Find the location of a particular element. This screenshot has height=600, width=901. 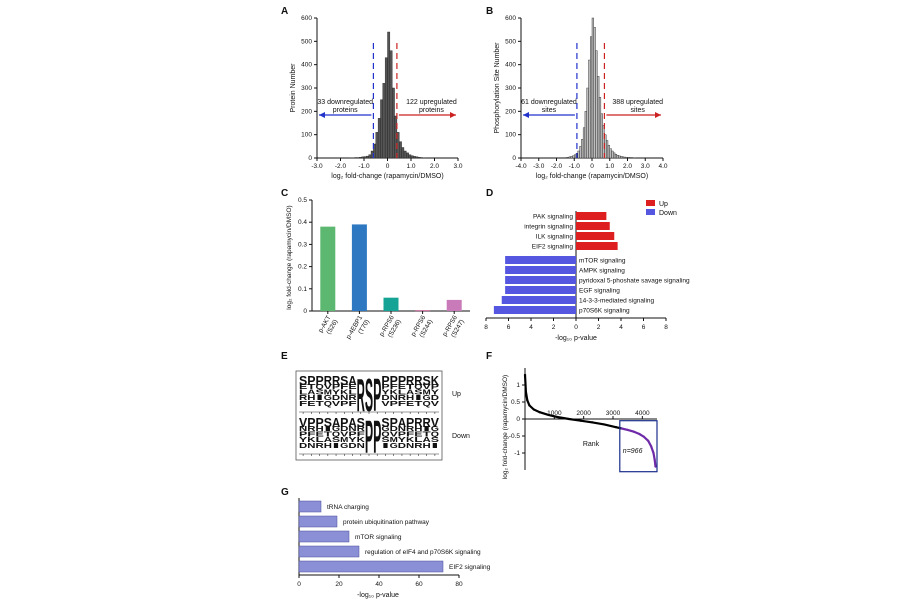

up-annotation: proteins is located at coordinates (431, 110).